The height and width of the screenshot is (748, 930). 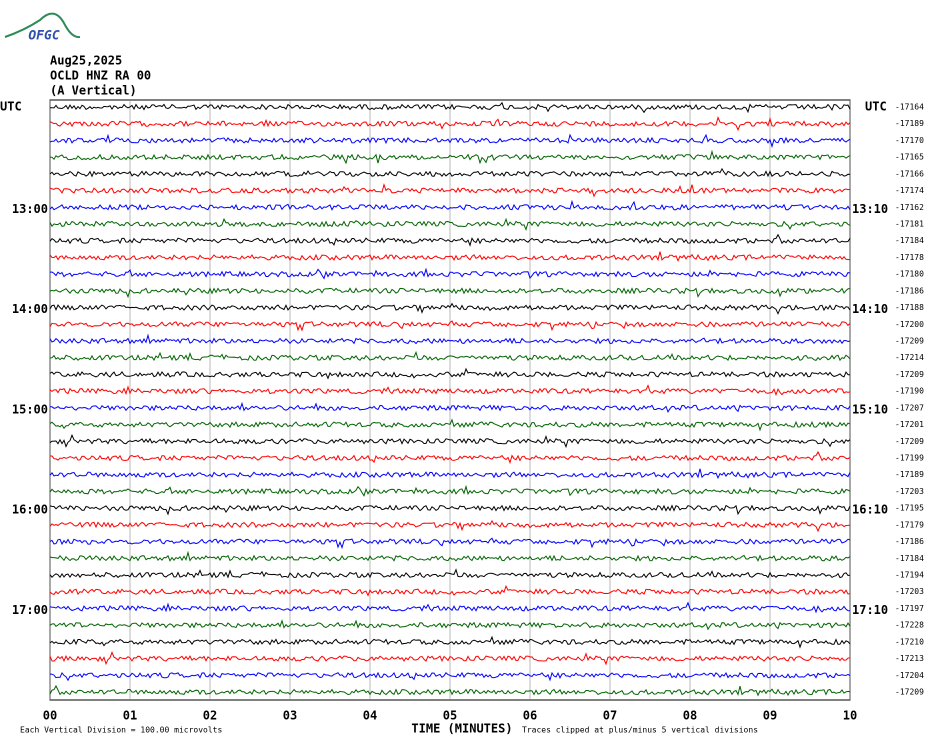 I want to click on offset-label: -17200, so click(x=909, y=324).